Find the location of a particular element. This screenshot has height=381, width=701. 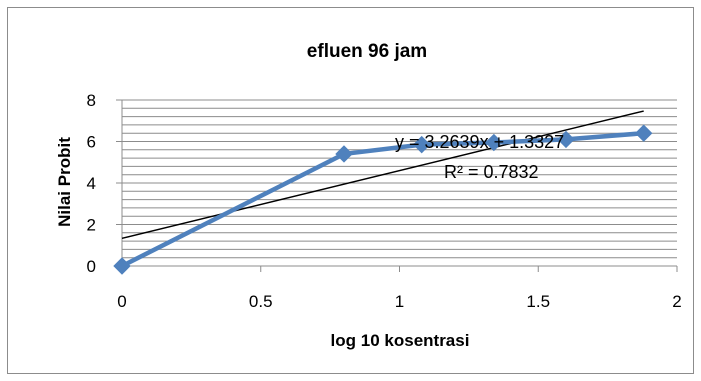

trendline-equation: y = 3.2639x + 1.3327 is located at coordinates (479, 142).